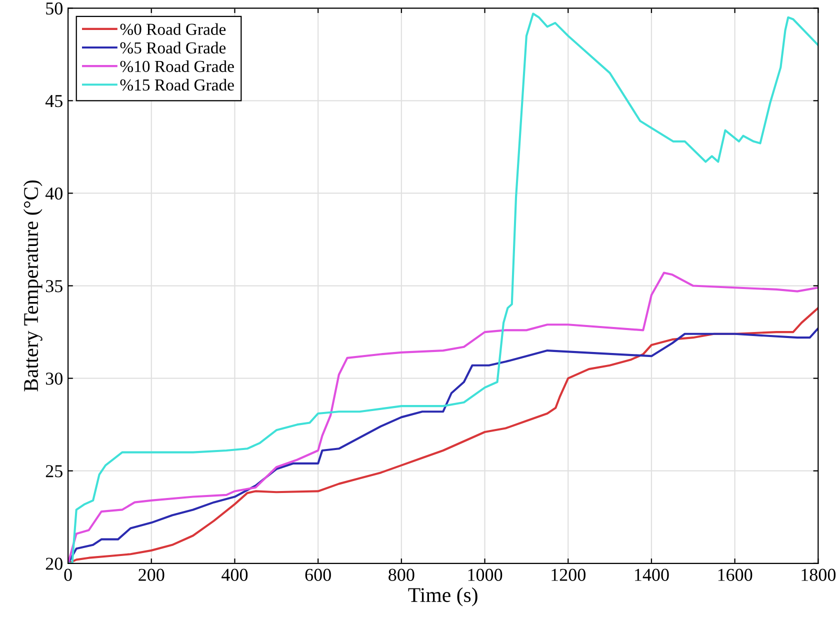 The width and height of the screenshot is (840, 626). Describe the element at coordinates (54, 471) in the screenshot. I see `y-tick-label: 25` at that location.